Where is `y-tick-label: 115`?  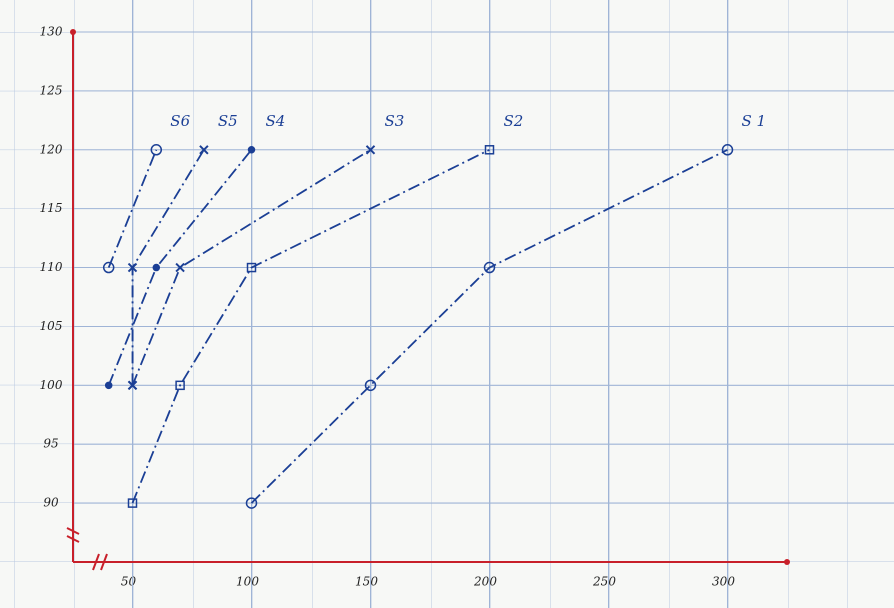 y-tick-label: 115 is located at coordinates (51, 208).